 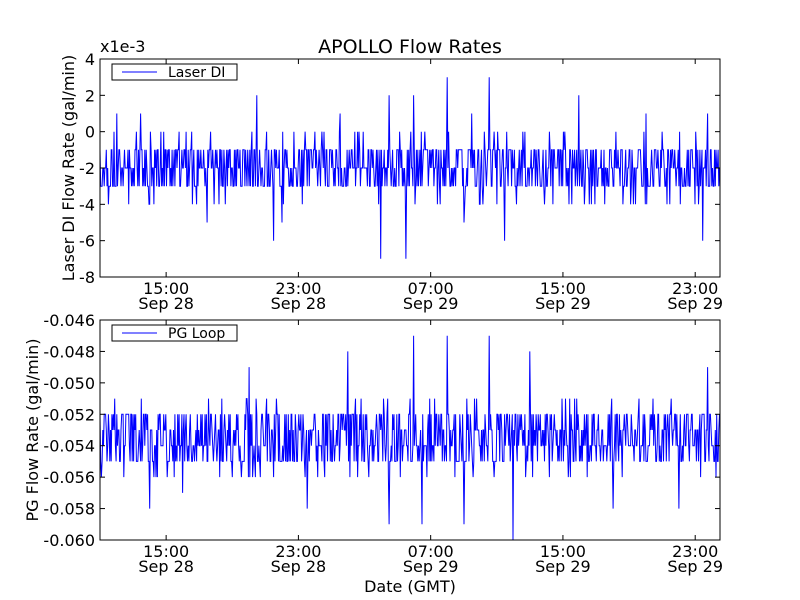 I want to click on y-axis-label: PG Flow Rate (gal/min), so click(x=32, y=430).